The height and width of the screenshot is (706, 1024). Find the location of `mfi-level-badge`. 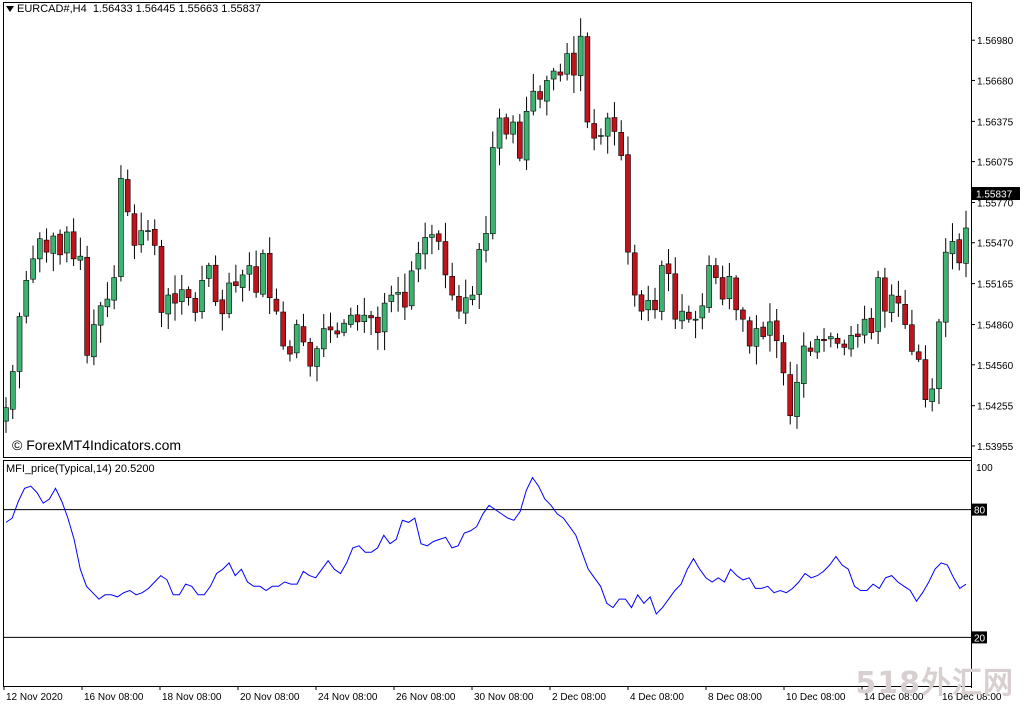

mfi-level-badge is located at coordinates (979, 509).